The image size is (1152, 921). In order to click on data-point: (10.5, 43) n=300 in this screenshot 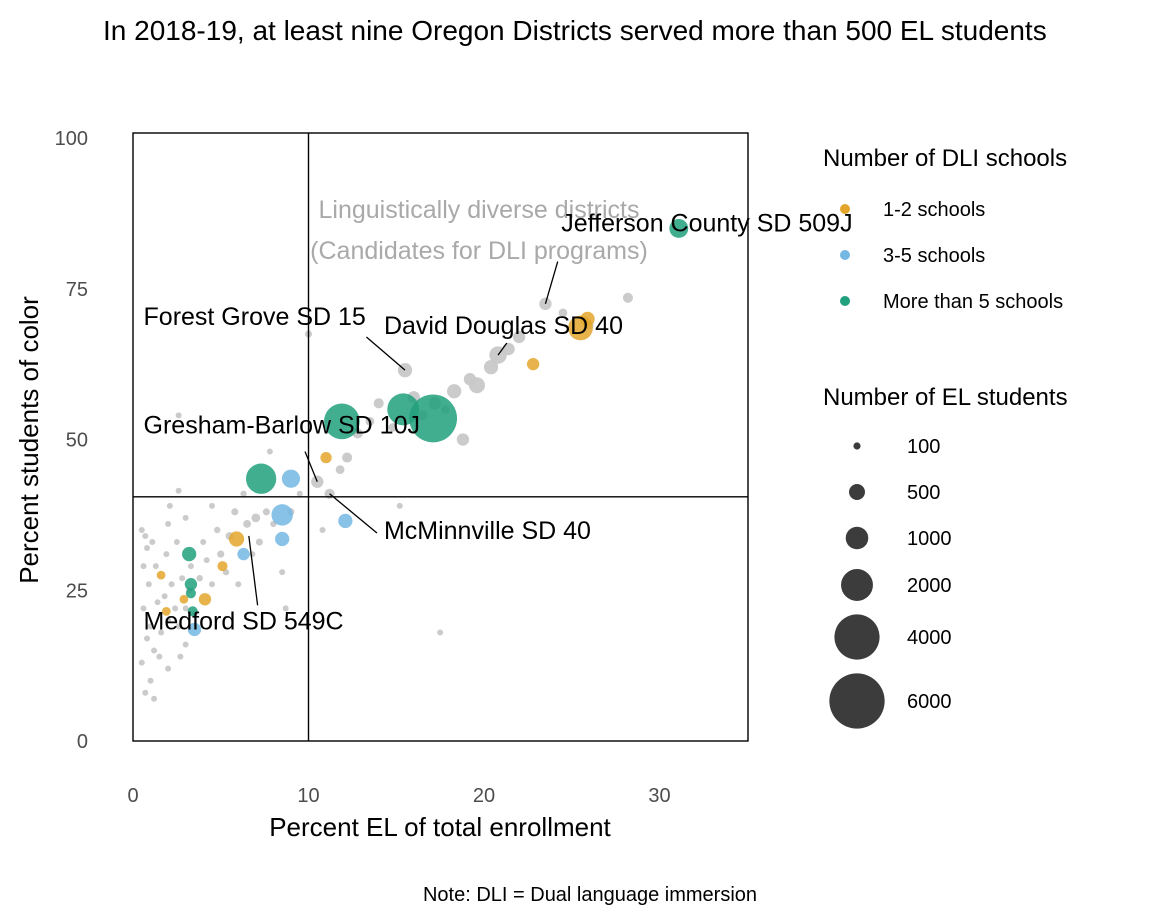, I will do `click(317, 481)`.